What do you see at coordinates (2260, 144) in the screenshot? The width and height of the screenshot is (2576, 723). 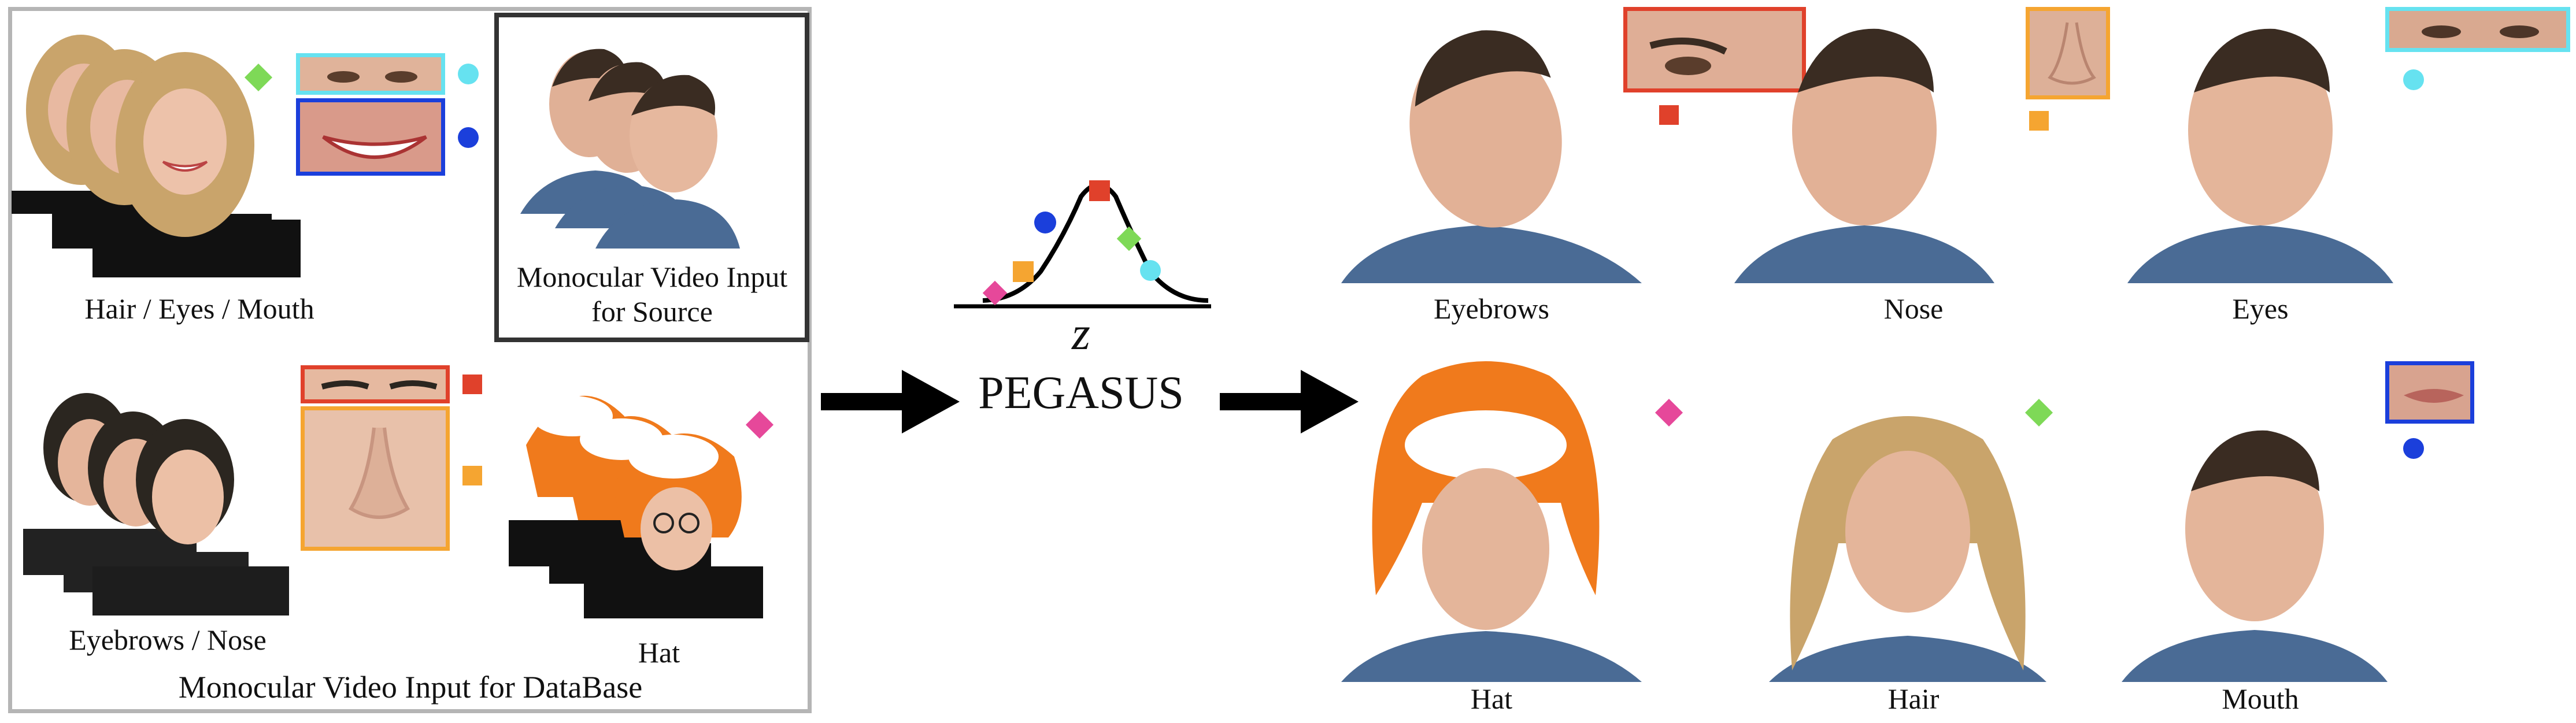 I see `result-eyes-image` at bounding box center [2260, 144].